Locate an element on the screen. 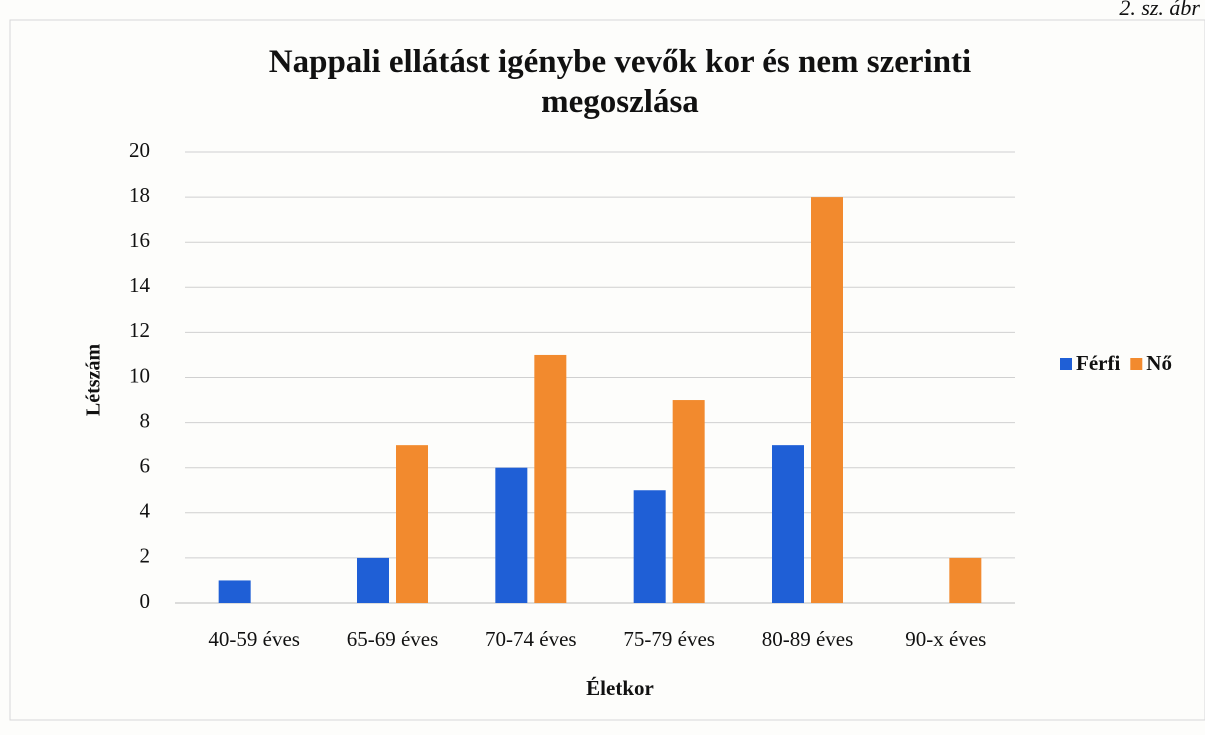 The height and width of the screenshot is (735, 1205). y-tick-label: 16 is located at coordinates (139, 240).